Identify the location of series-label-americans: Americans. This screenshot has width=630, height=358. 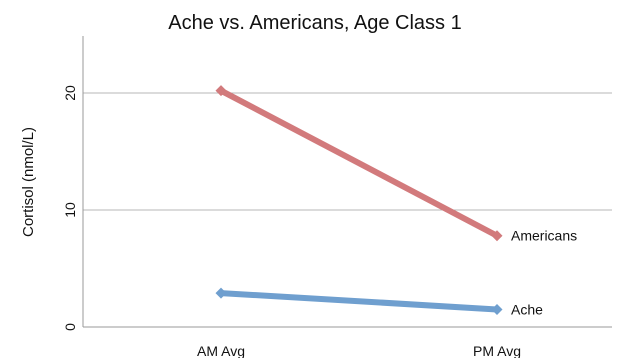
(544, 236).